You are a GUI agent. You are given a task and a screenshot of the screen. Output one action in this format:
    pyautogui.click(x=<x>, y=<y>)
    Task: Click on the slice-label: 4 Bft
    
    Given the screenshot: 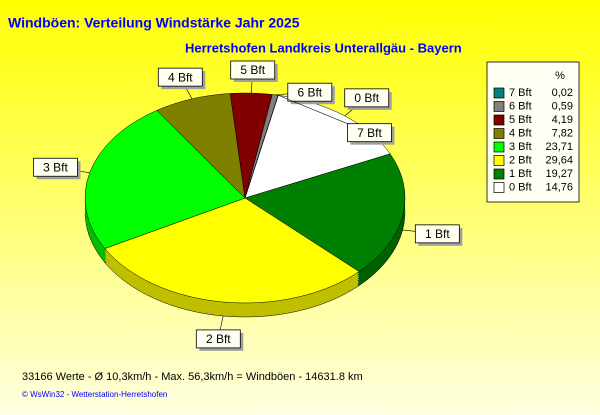 What is the action you would take?
    pyautogui.click(x=180, y=77)
    